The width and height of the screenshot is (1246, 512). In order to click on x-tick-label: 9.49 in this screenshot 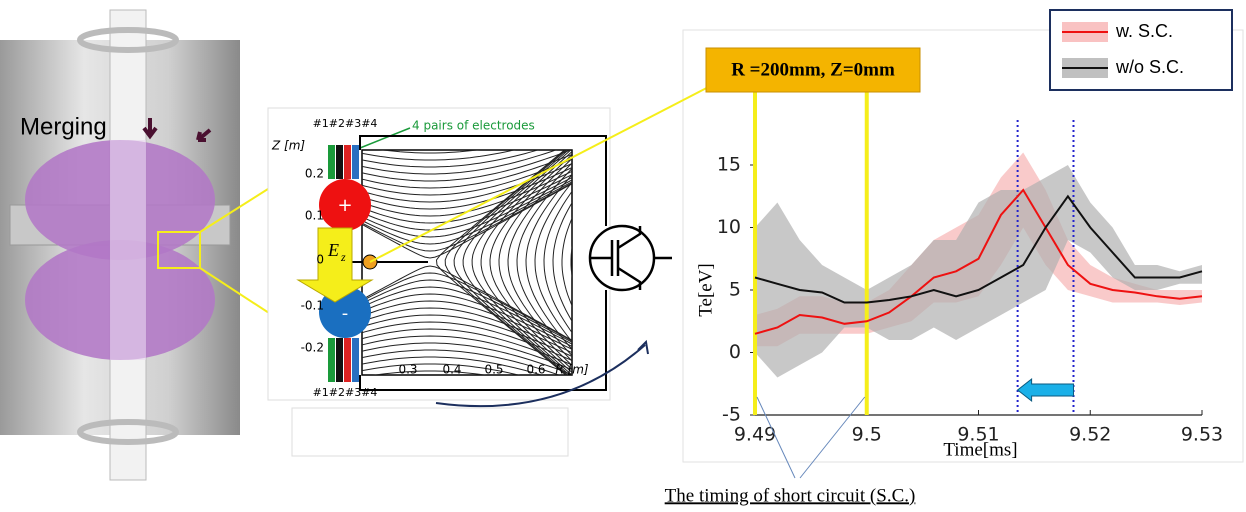, I will do `click(755, 435)`.